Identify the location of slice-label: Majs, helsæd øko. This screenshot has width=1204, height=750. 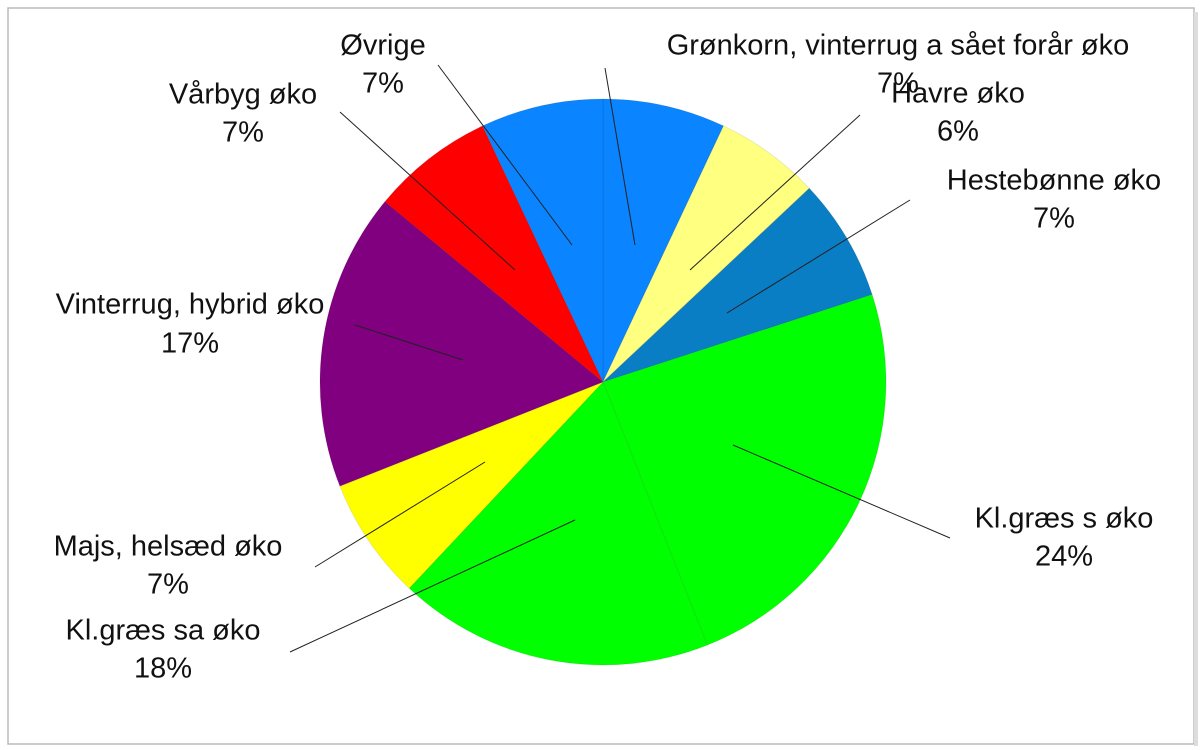
(168, 547).